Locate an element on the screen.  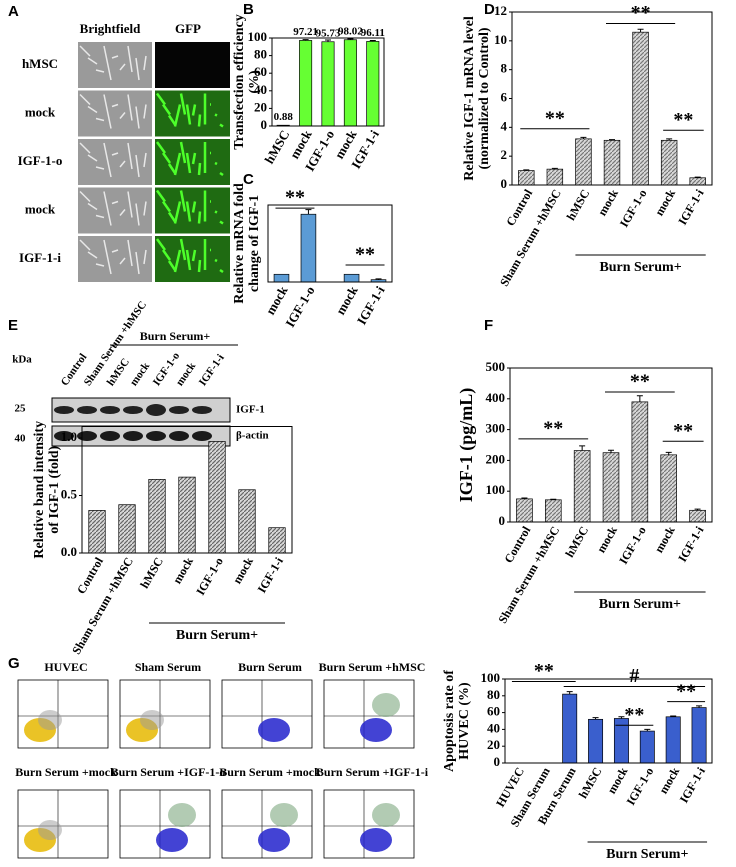
row-label: mock is located at coordinates (40, 208).